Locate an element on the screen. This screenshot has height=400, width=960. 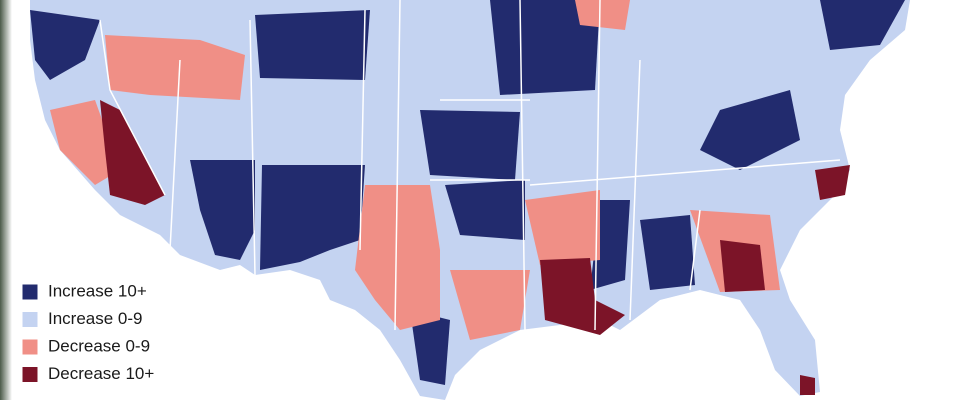
legend-label: Increase 0-9 is located at coordinates (95, 318).